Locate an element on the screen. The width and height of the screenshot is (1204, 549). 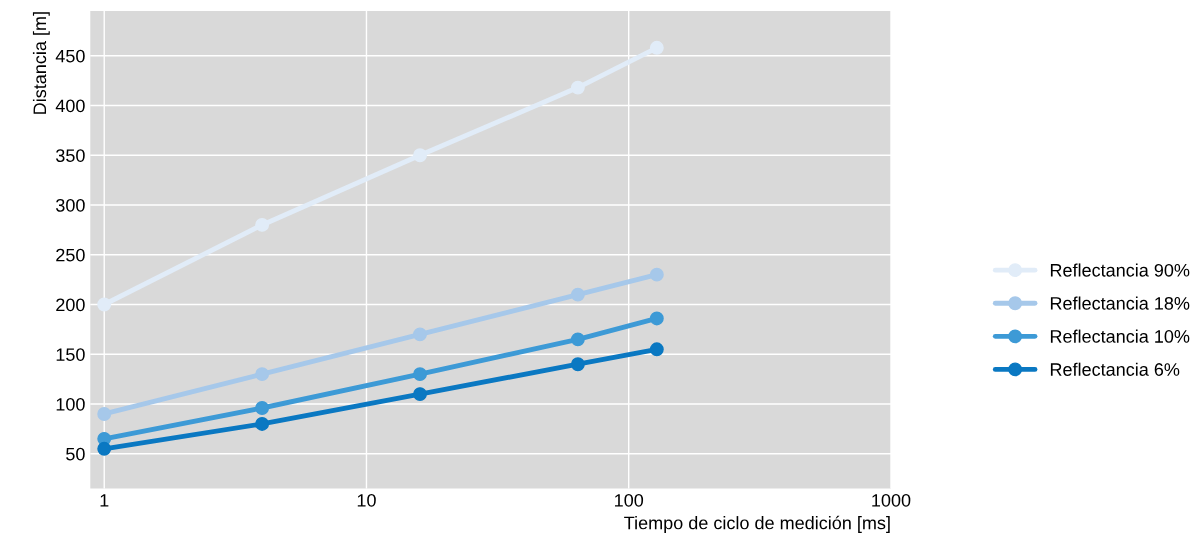
x-tick-label: 1 is located at coordinates (104, 500).